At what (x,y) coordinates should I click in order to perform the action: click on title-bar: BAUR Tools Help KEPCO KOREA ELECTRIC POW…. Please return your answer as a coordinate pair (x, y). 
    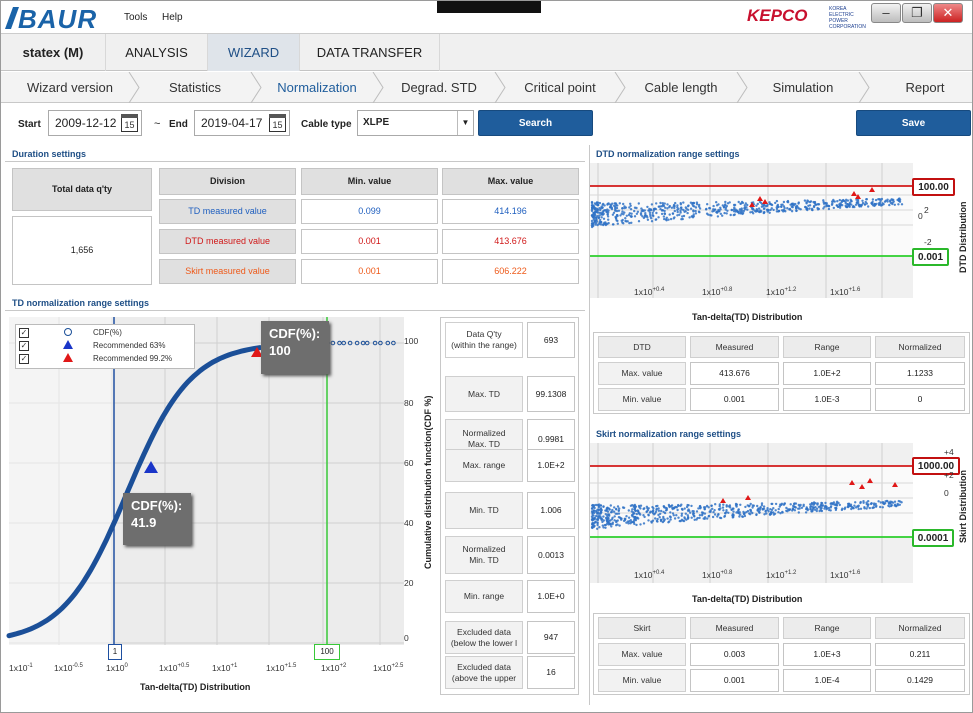
    Looking at the image, I should click on (486, 17).